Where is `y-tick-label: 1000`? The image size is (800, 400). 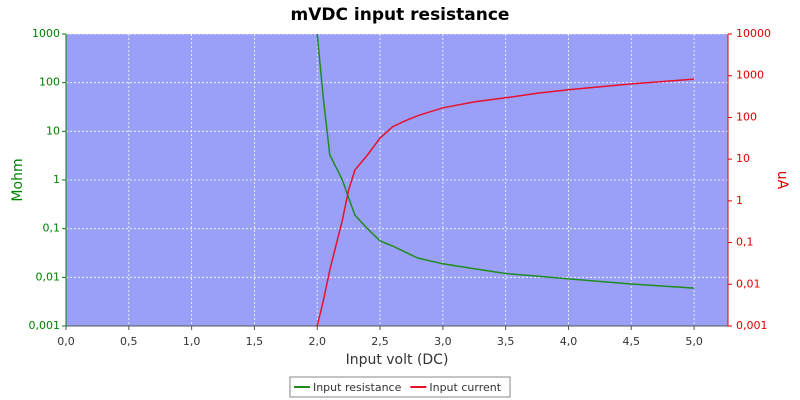 y-tick-label: 1000 is located at coordinates (46, 33).